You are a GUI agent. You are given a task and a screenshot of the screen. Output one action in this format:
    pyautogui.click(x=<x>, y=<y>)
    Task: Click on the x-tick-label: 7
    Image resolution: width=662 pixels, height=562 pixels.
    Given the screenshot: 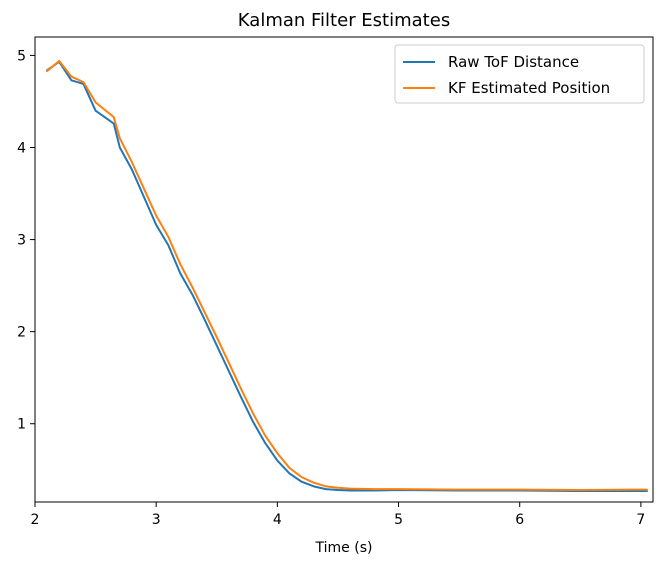 What is the action you would take?
    pyautogui.click(x=640, y=520)
    